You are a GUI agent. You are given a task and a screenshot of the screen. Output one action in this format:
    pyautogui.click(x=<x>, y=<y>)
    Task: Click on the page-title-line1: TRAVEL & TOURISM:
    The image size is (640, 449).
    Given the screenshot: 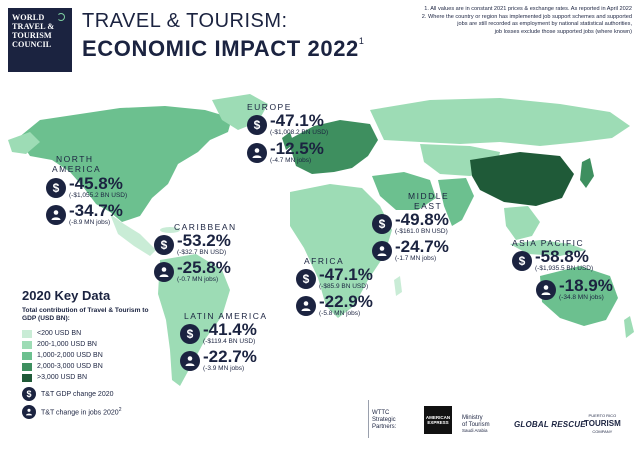 What is the action you would take?
    pyautogui.click(x=185, y=21)
    